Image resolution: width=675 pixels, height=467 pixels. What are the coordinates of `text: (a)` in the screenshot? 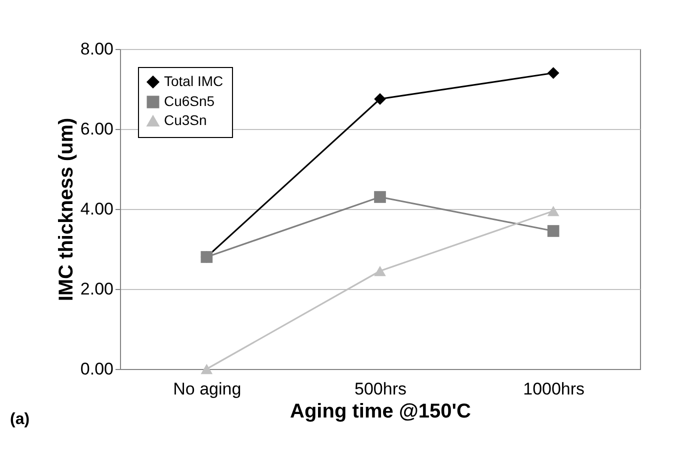 It's located at (20, 419).